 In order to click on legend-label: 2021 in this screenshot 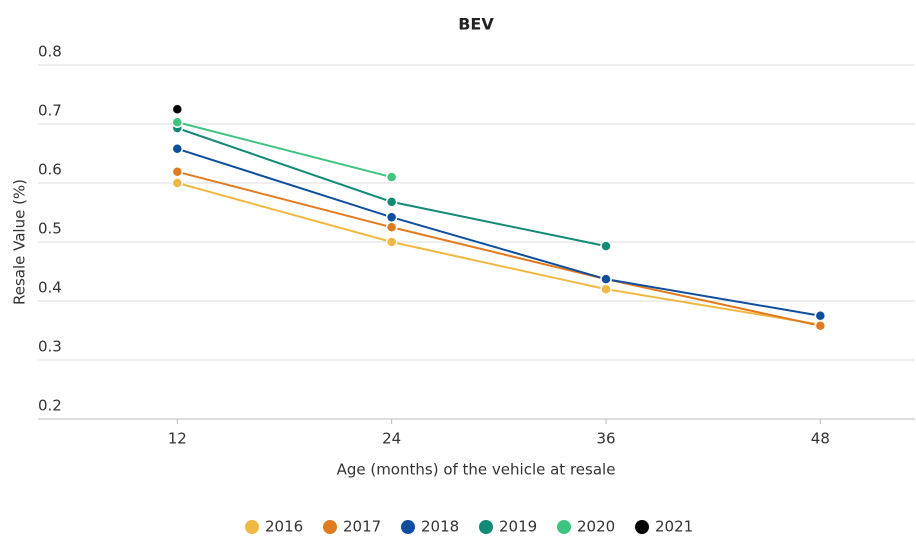, I will do `click(674, 527)`.